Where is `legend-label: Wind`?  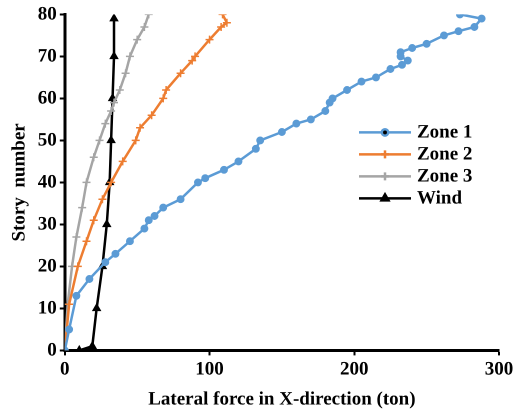
legend-label: Wind is located at coordinates (439, 197).